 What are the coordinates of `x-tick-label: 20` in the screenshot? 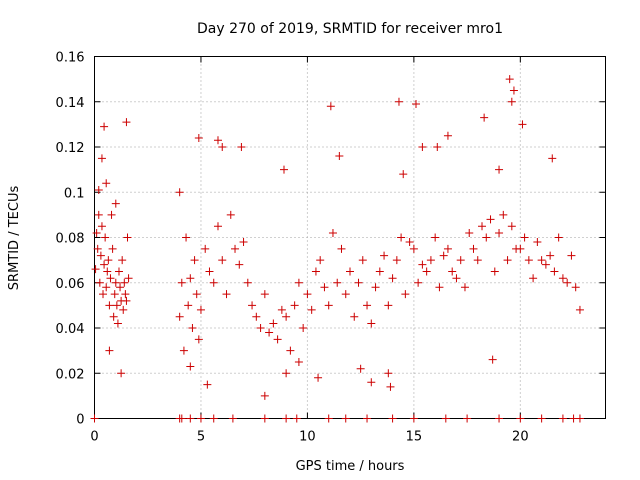 It's located at (520, 437).